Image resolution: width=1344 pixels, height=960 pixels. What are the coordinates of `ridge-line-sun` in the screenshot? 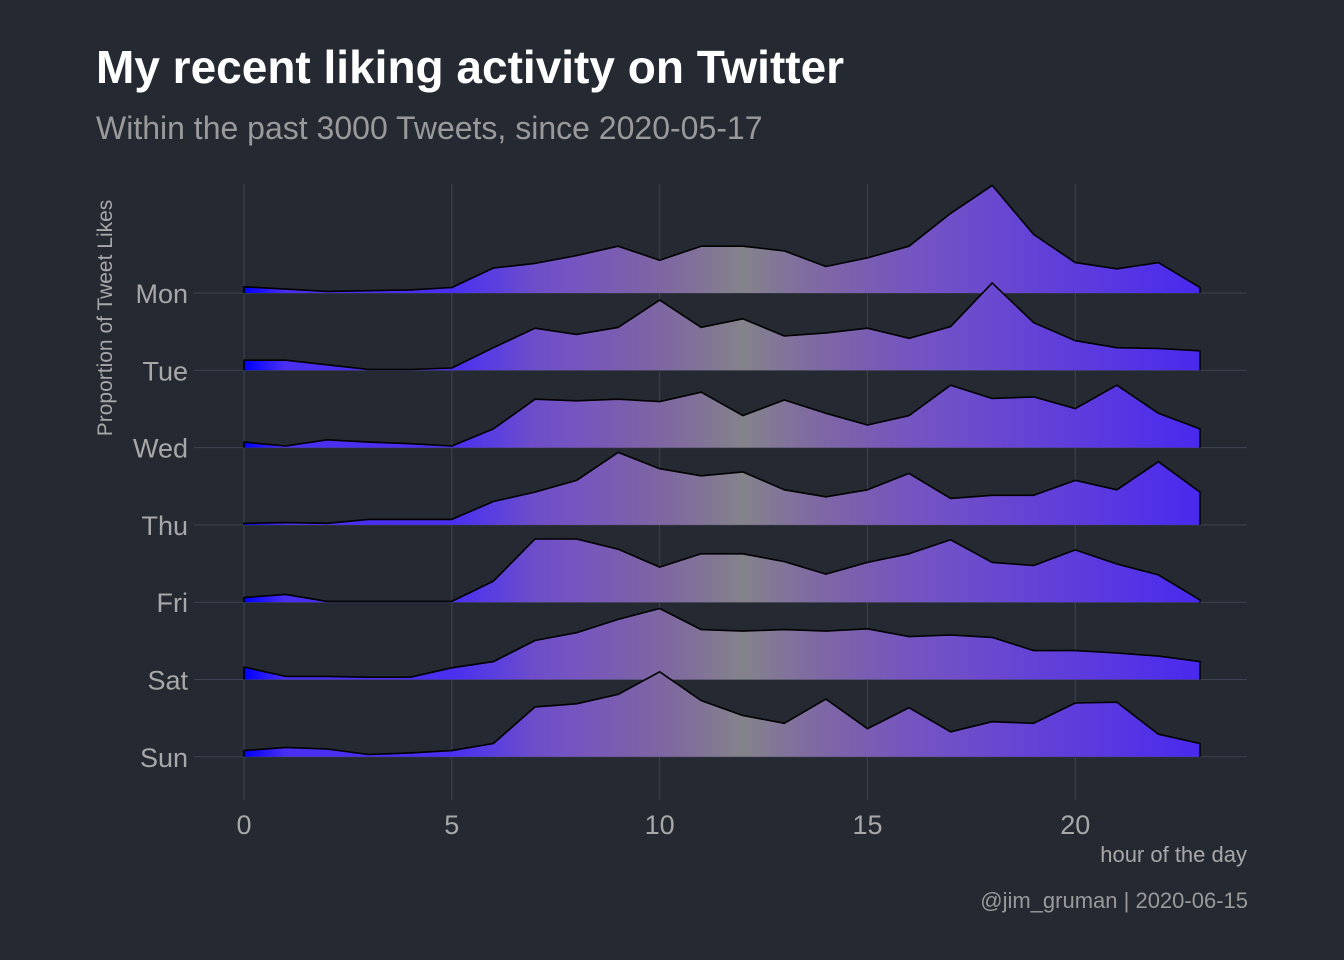 It's located at (722, 714).